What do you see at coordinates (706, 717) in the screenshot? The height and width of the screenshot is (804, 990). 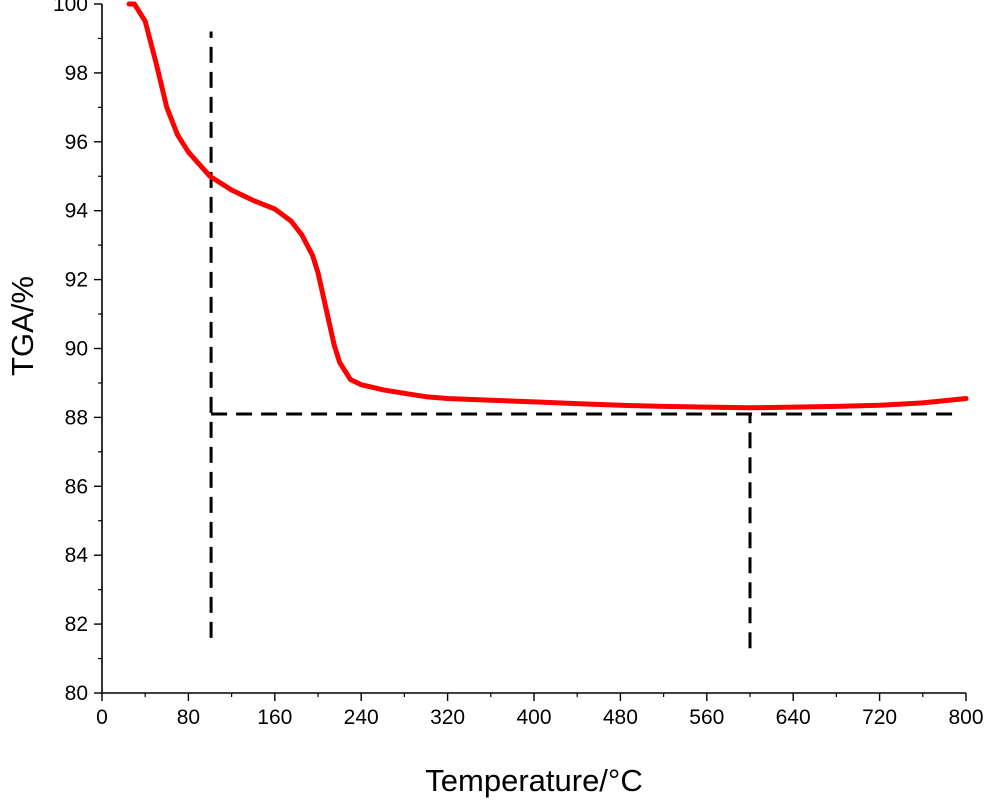 I see `x-tick-label: 560` at bounding box center [706, 717].